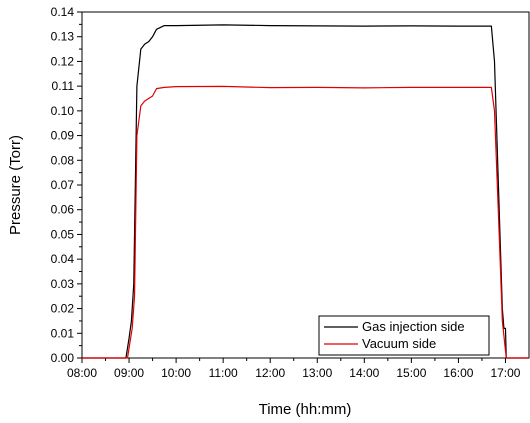 Image resolution: width=530 pixels, height=423 pixels. Describe the element at coordinates (63, 12) in the screenshot. I see `y-tick-label: 0.14` at that location.